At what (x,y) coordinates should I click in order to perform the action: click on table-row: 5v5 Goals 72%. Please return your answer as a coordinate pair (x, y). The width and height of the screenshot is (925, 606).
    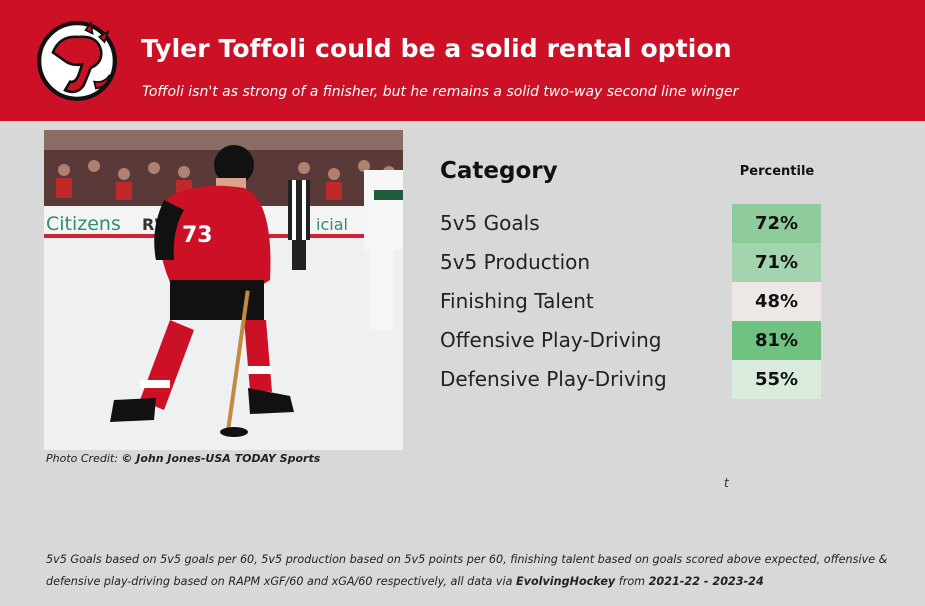
    Looking at the image, I should click on (635, 223).